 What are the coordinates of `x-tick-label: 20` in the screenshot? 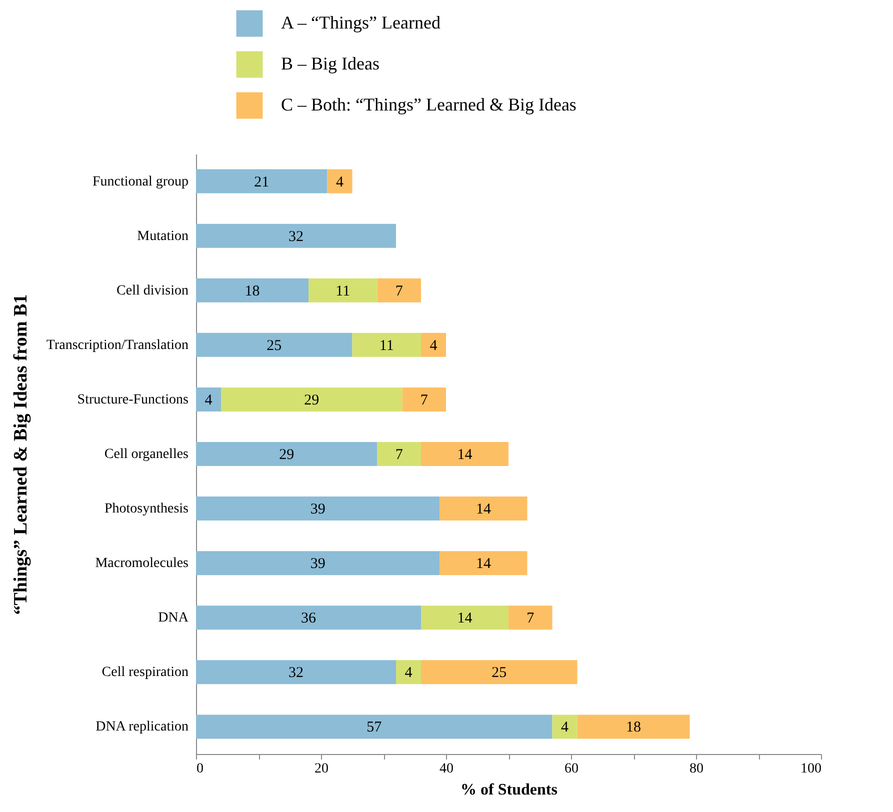 It's located at (321, 769).